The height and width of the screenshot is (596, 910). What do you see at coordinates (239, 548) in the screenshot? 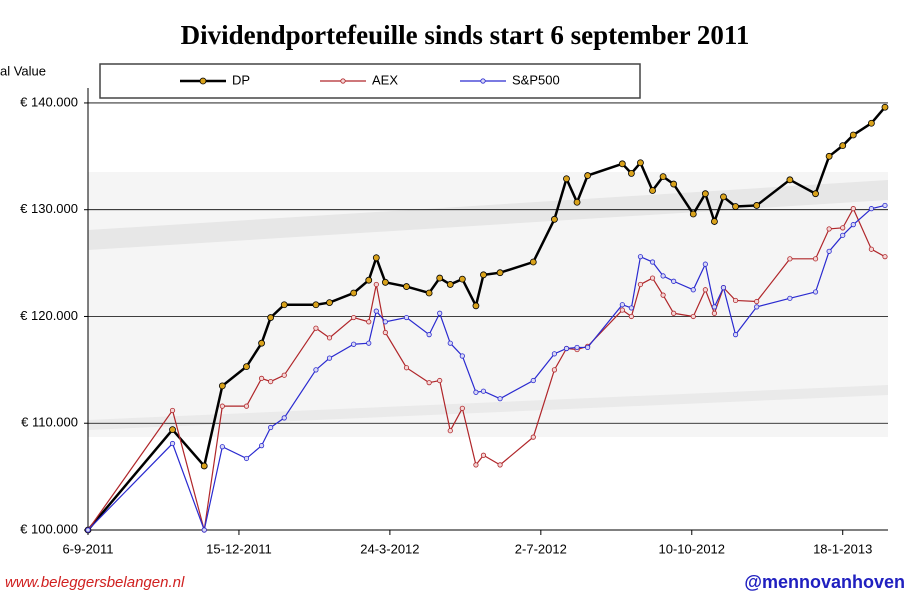
I see `x-tick-label: 15-12-2011` at bounding box center [239, 548].